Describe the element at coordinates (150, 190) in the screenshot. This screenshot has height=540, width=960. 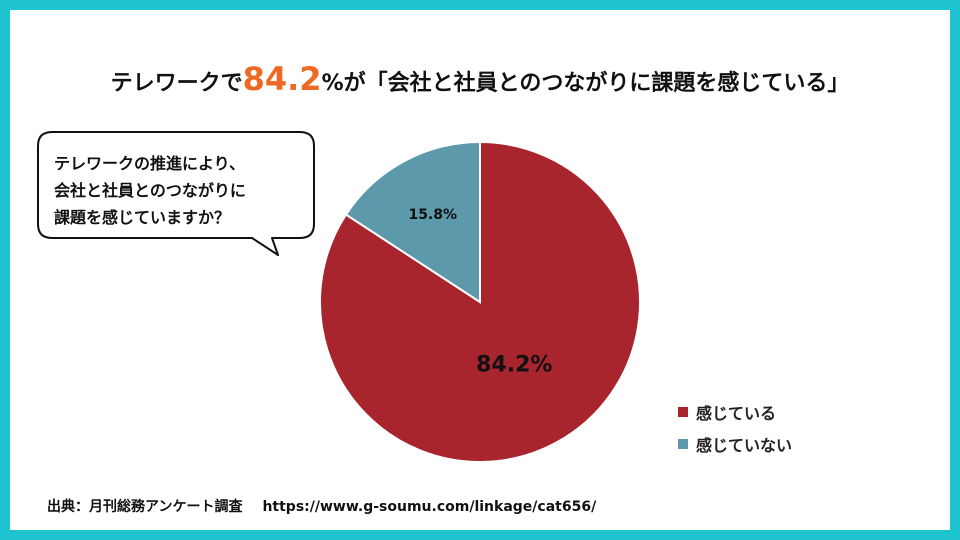
I see `question-line-2: 会社と社員とのつながりに` at that location.